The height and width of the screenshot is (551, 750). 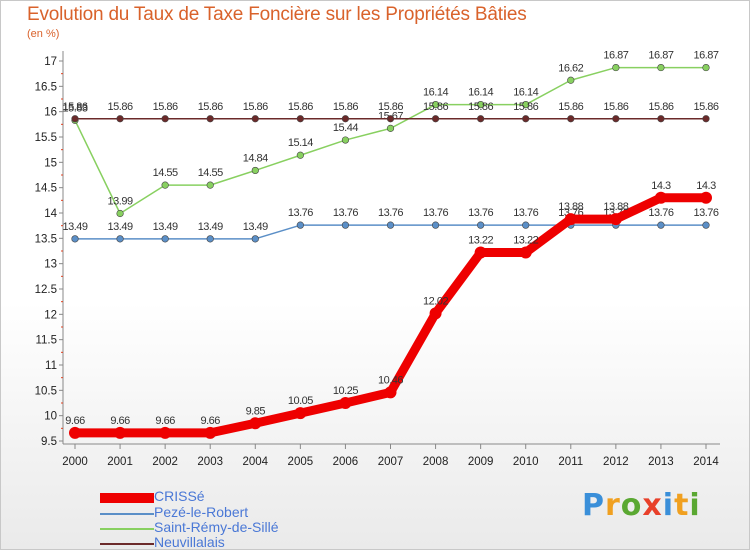 What do you see at coordinates (255, 158) in the screenshot?
I see `data-label-saint-remy-de-sille: 14.84` at bounding box center [255, 158].